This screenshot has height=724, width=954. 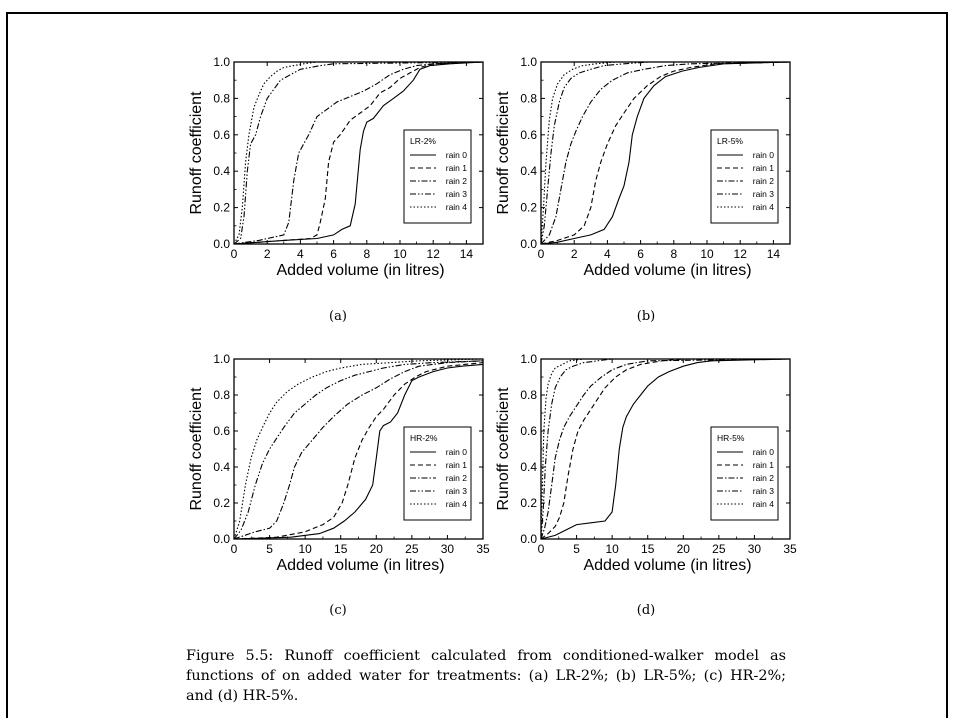 I want to click on legend-title-b: LR-5%, so click(x=730, y=141).